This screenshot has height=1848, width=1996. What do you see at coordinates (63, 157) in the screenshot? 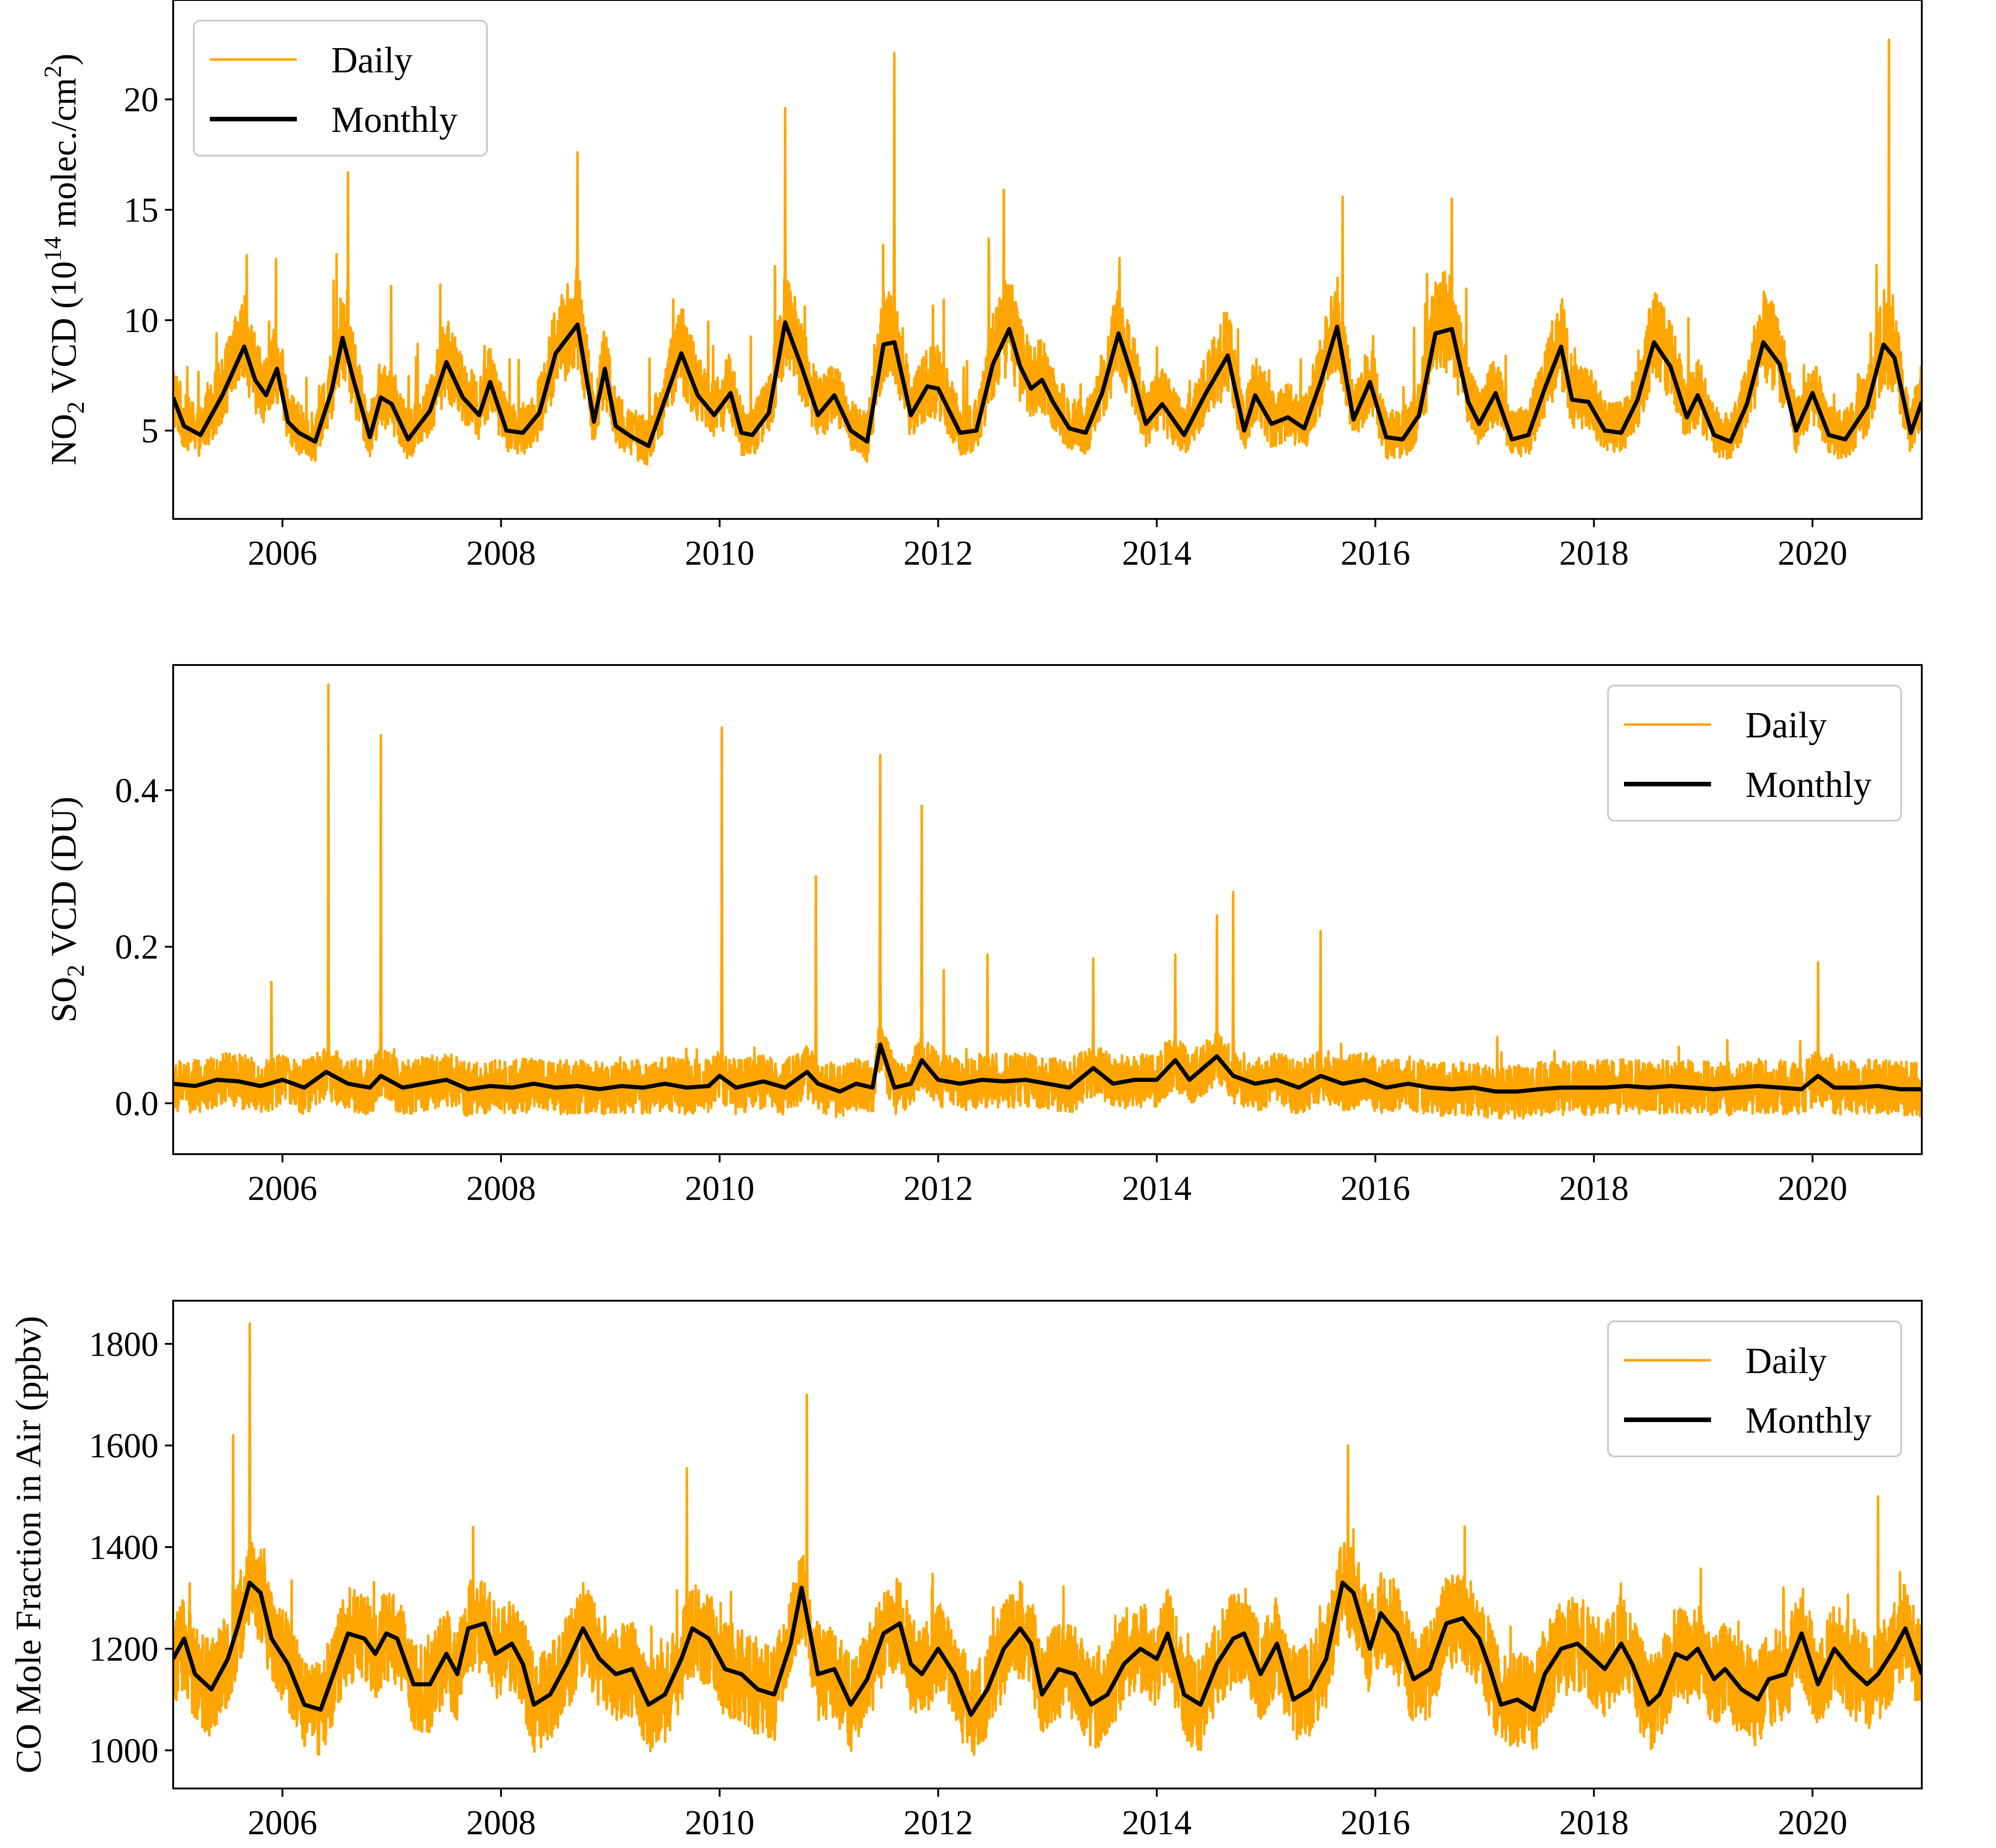
I see `y-axis-label-part: molec./cm` at bounding box center [63, 157].